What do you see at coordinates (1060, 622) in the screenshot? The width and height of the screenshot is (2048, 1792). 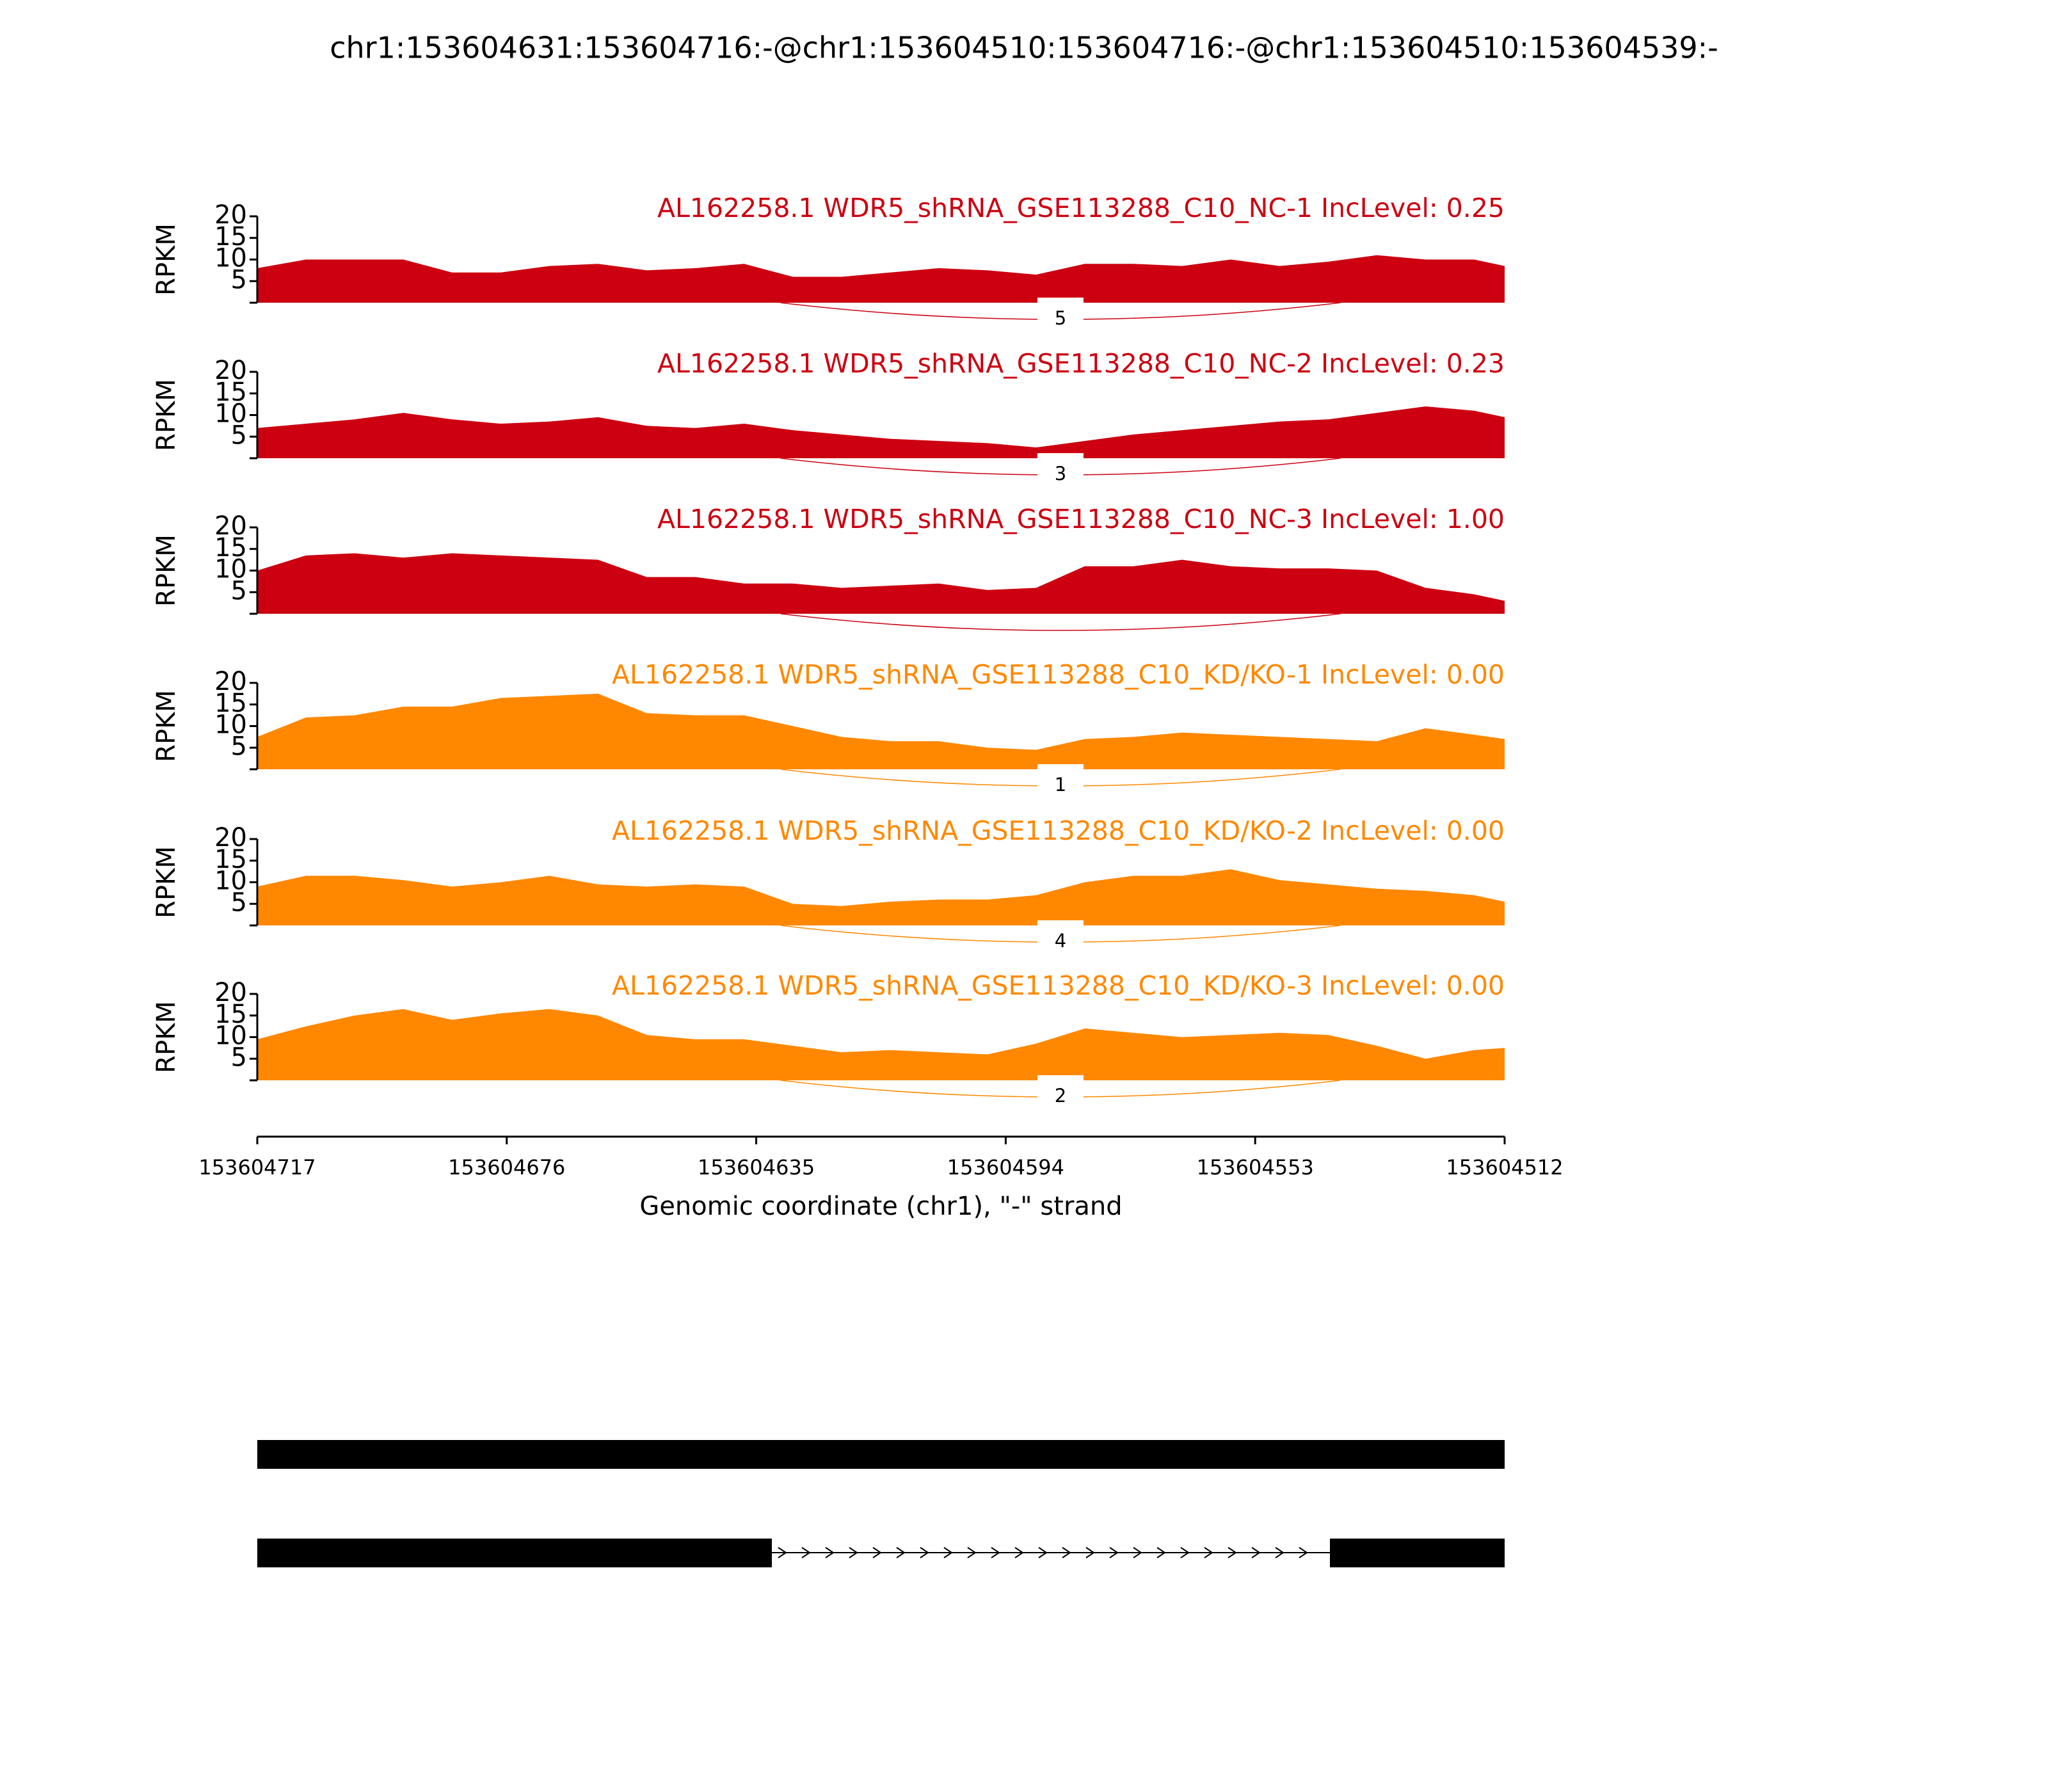 I see `junction-arc` at bounding box center [1060, 622].